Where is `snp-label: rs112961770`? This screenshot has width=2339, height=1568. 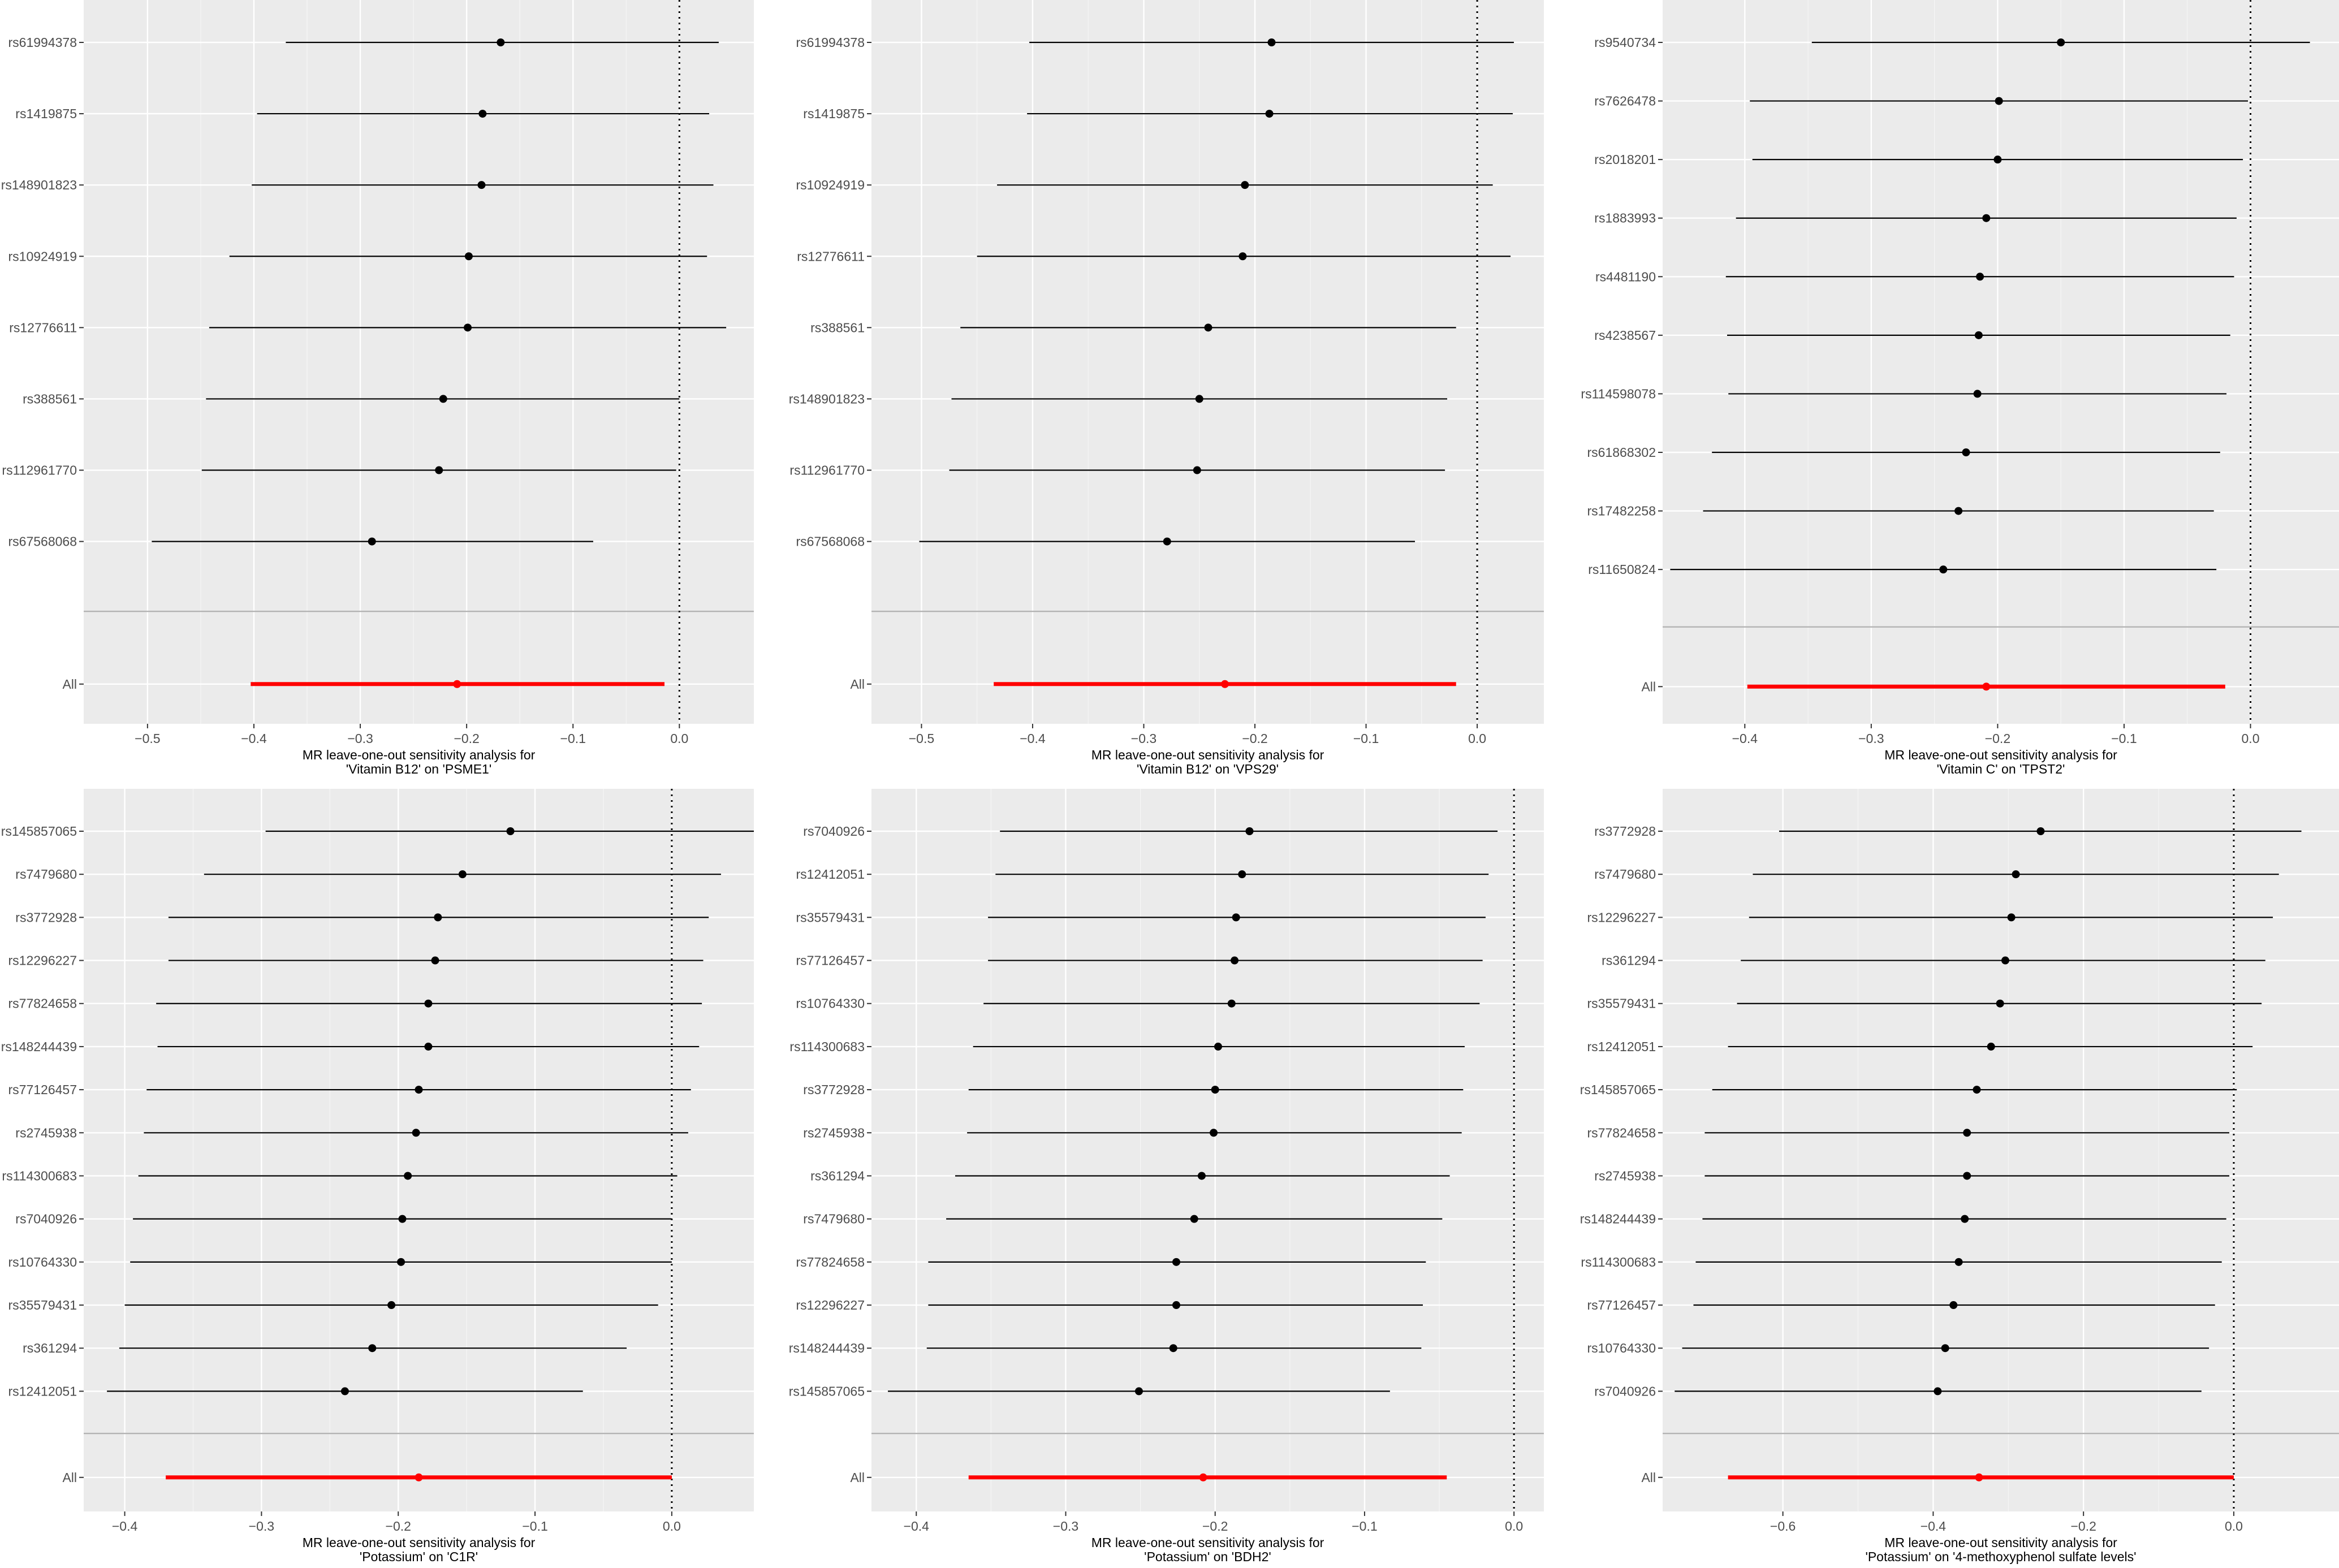
snp-label: rs112961770 is located at coordinates (39, 470).